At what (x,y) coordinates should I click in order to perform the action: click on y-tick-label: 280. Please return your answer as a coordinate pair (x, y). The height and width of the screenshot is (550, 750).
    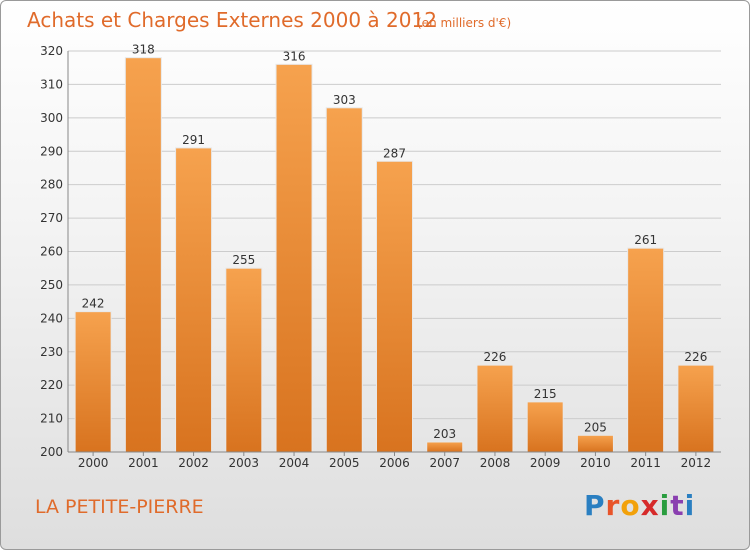
    Looking at the image, I should click on (51, 185).